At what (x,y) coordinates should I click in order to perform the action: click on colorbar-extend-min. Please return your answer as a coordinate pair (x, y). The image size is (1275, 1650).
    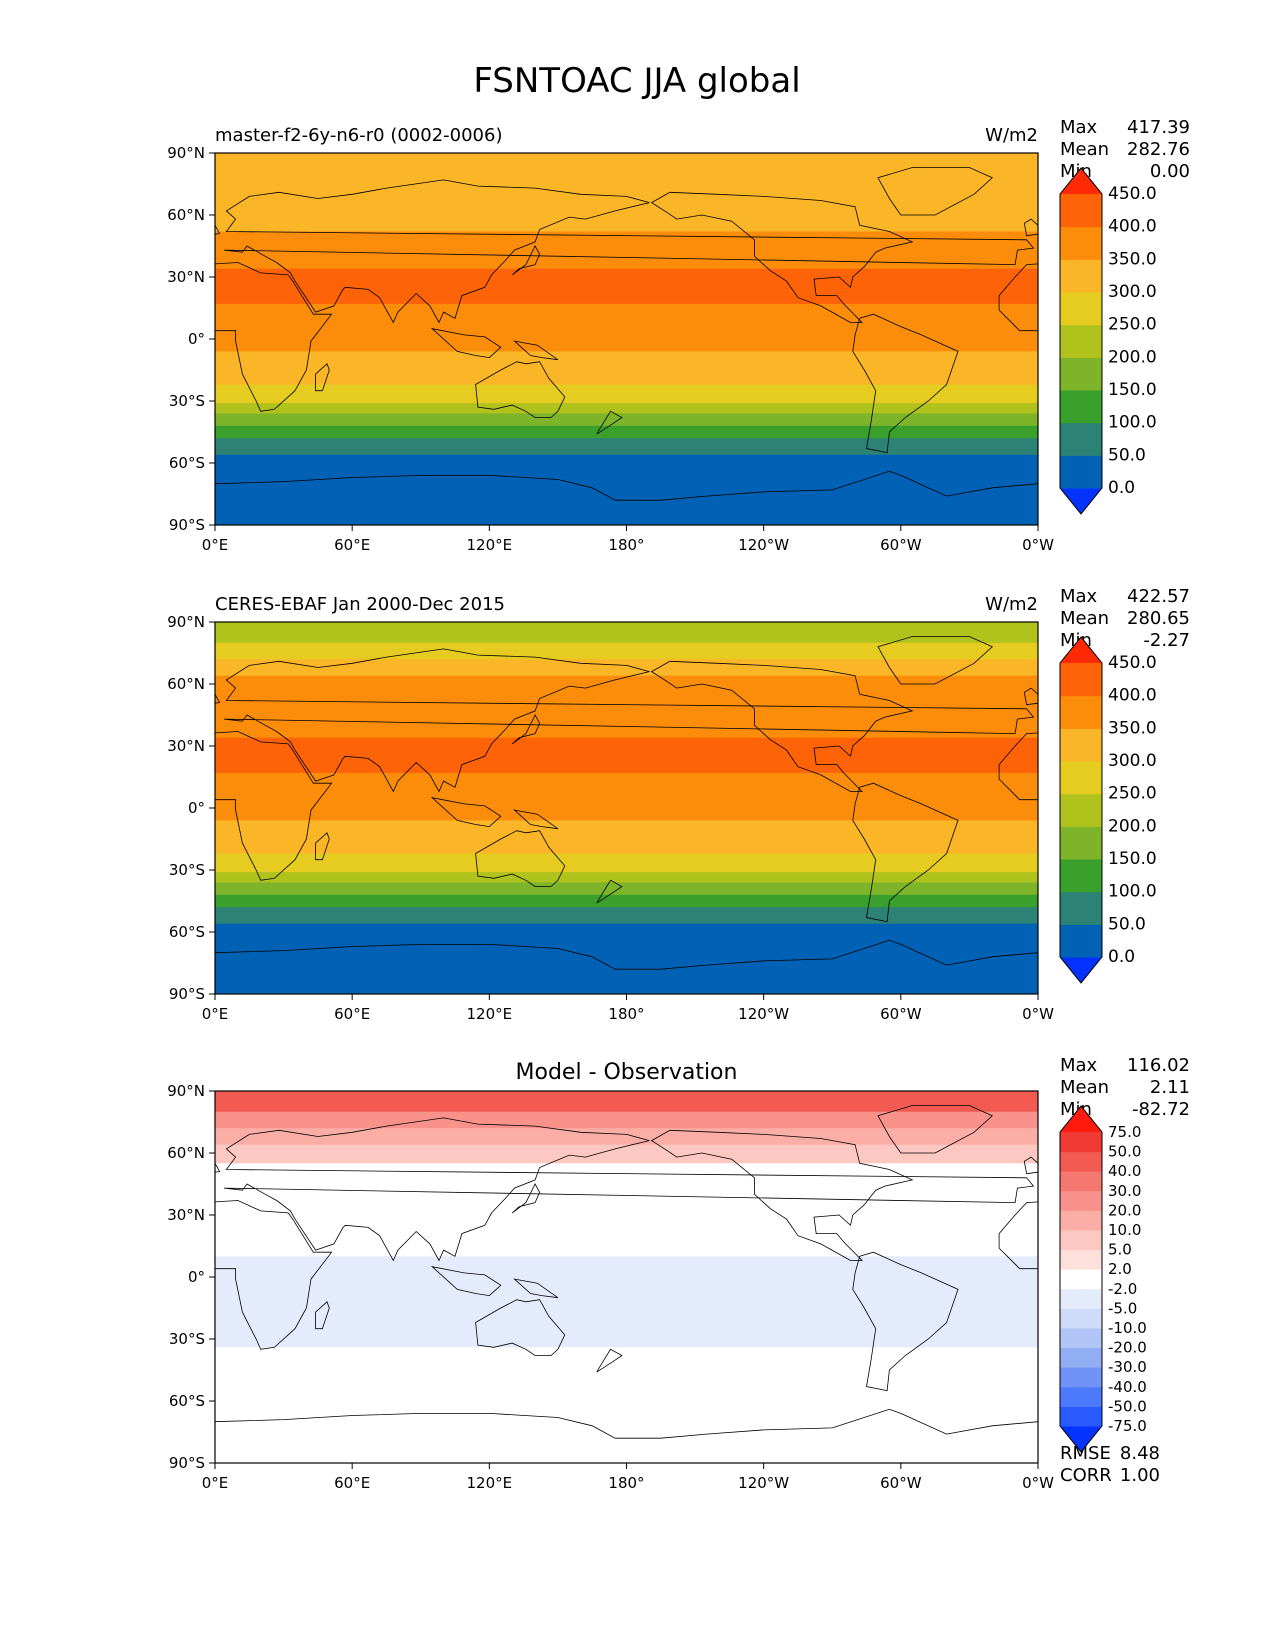
    Looking at the image, I should click on (1081, 970).